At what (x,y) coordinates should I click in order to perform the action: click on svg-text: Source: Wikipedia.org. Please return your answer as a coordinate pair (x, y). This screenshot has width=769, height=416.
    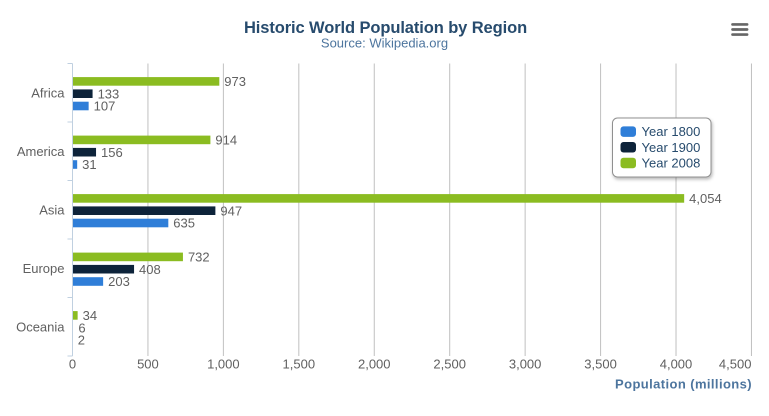
    Looking at the image, I should click on (384, 43).